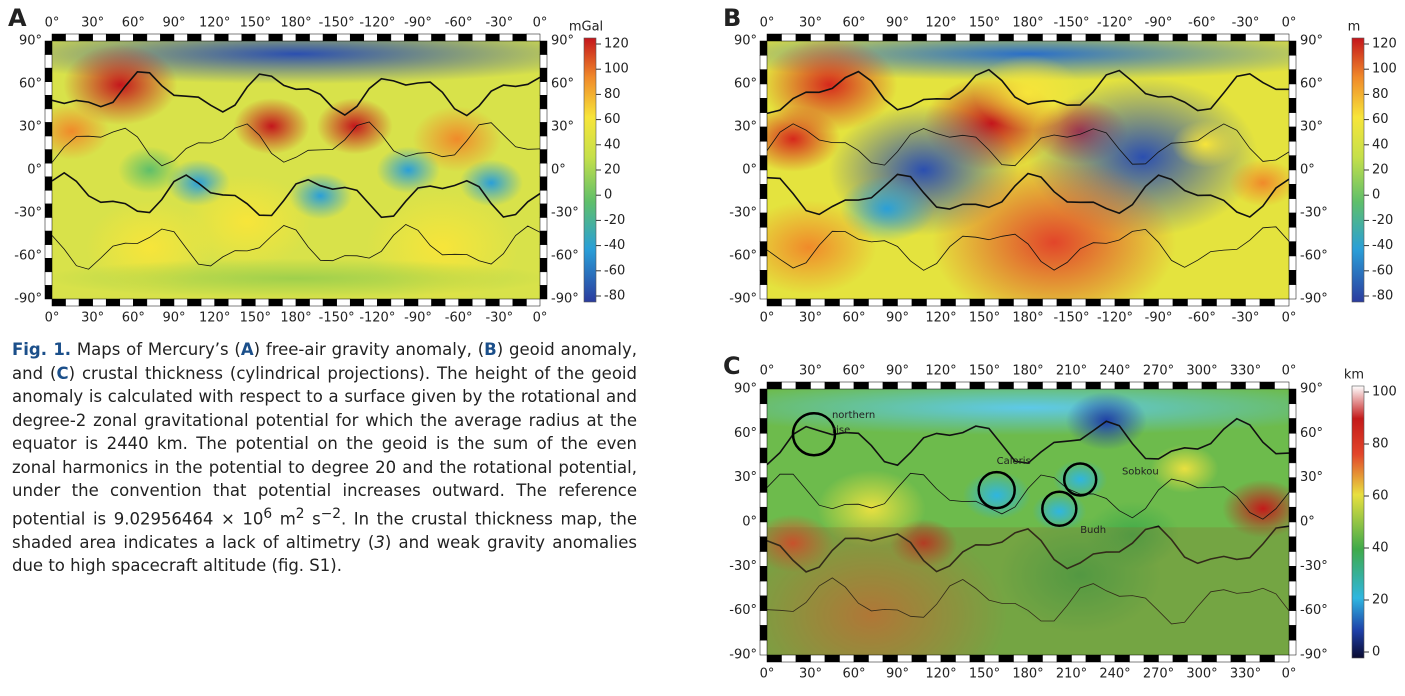 This screenshot has width=1405, height=696. What do you see at coordinates (1382, 270) in the screenshot?
I see `colorbar-tick-label: -60` at bounding box center [1382, 270].